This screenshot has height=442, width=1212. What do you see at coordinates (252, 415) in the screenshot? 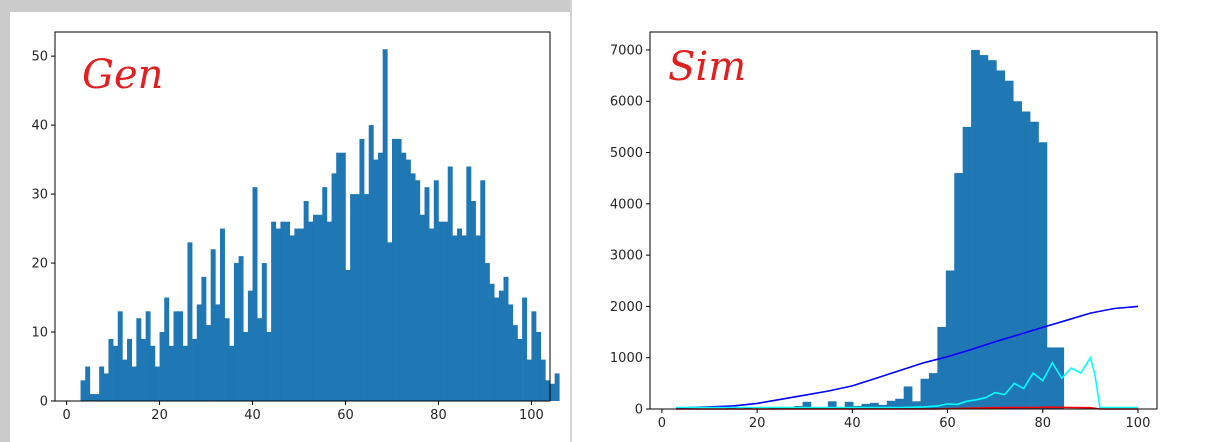
I see `x-tick-label: 40` at bounding box center [252, 415].